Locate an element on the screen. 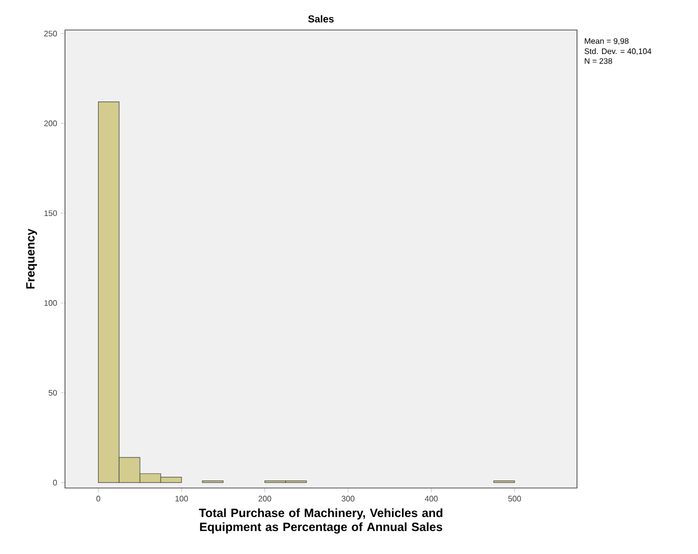  y-tick-label: 250 is located at coordinates (50, 33).